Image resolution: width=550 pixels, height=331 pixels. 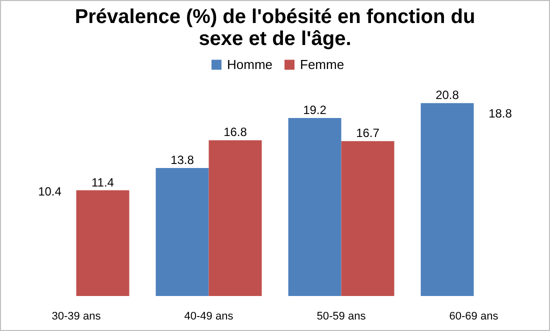 I want to click on text: 18.8, so click(x=500, y=113).